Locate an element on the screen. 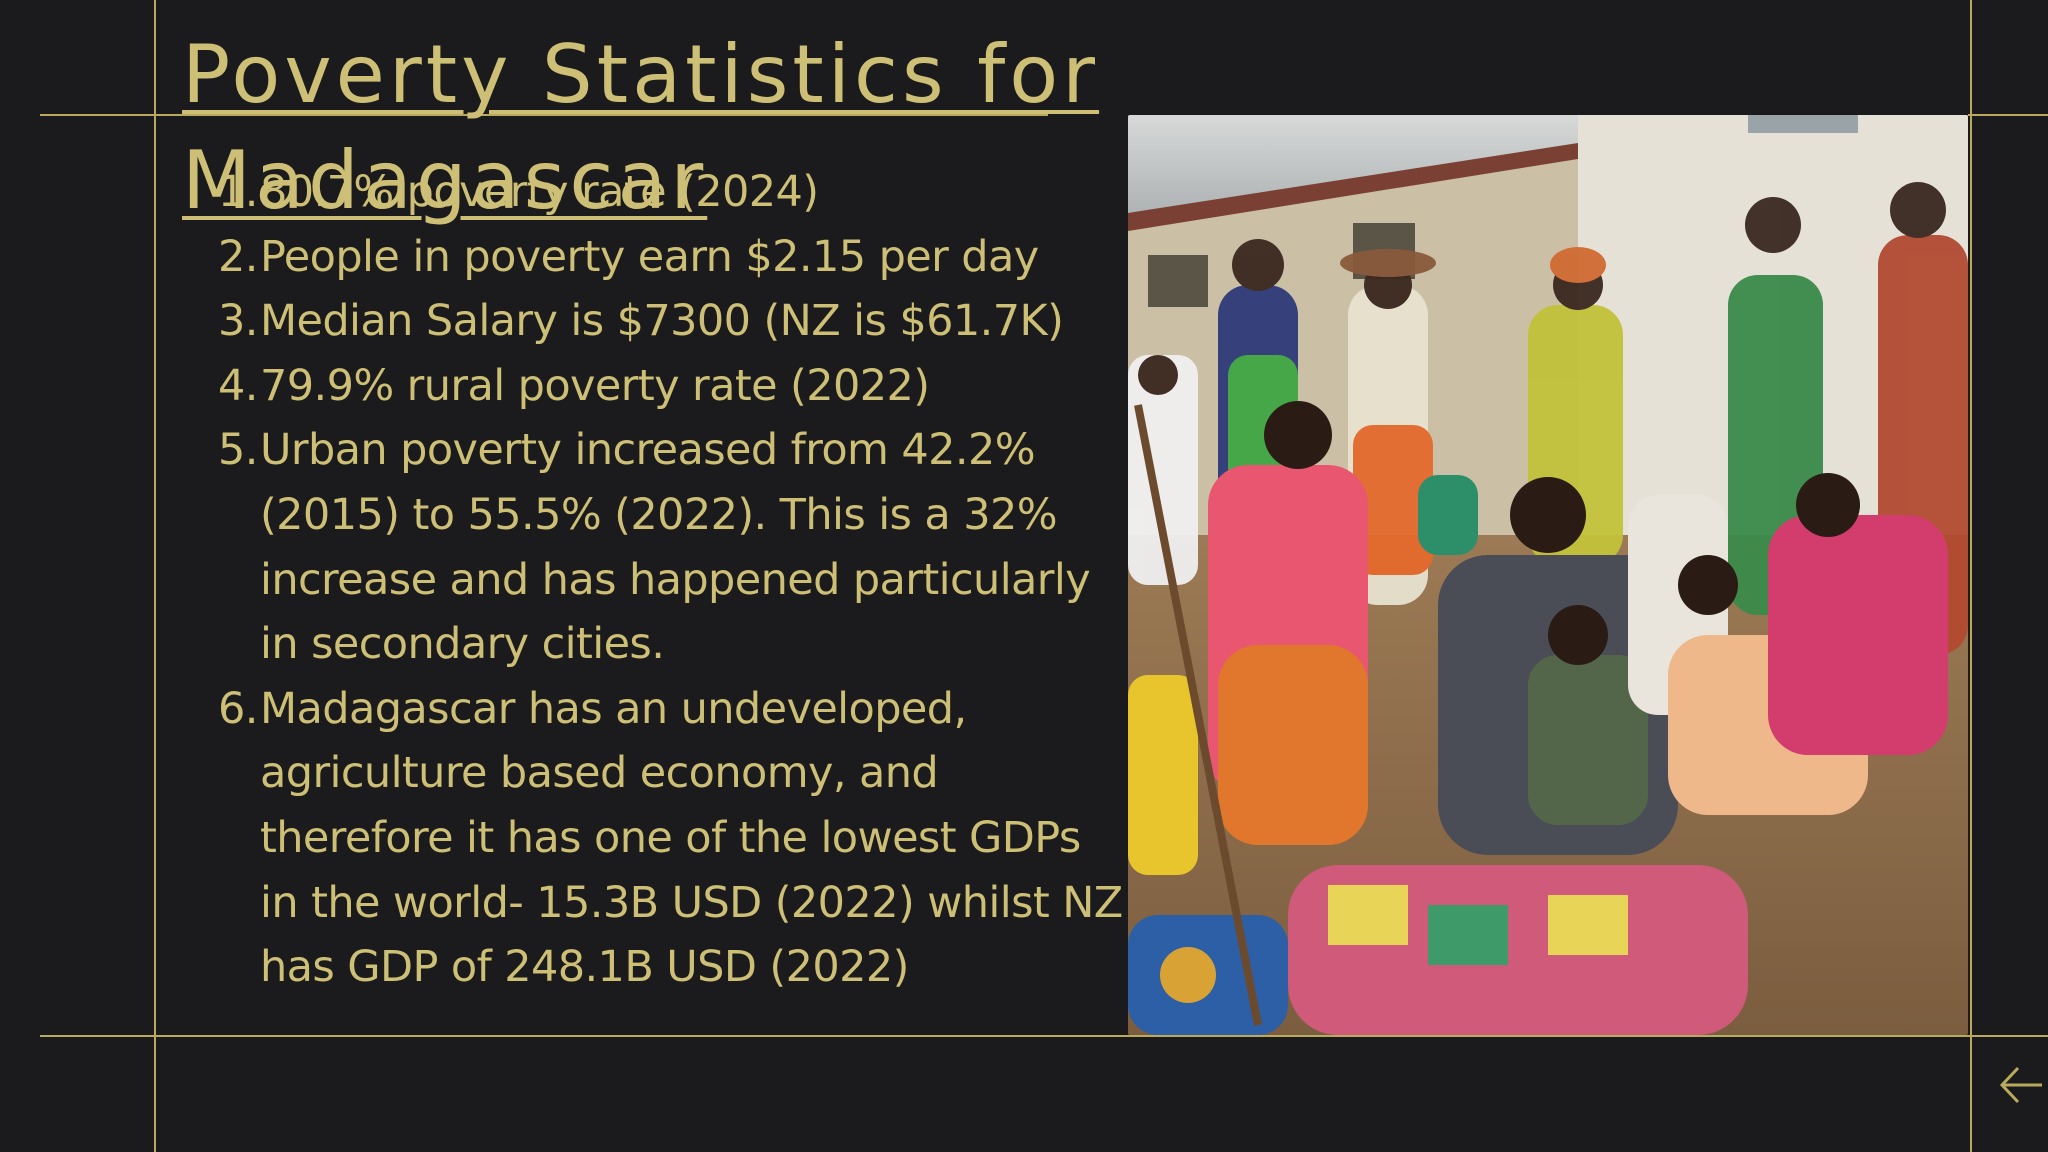 The image size is (2048, 1152). list-item-number: 5. is located at coordinates (238, 450).